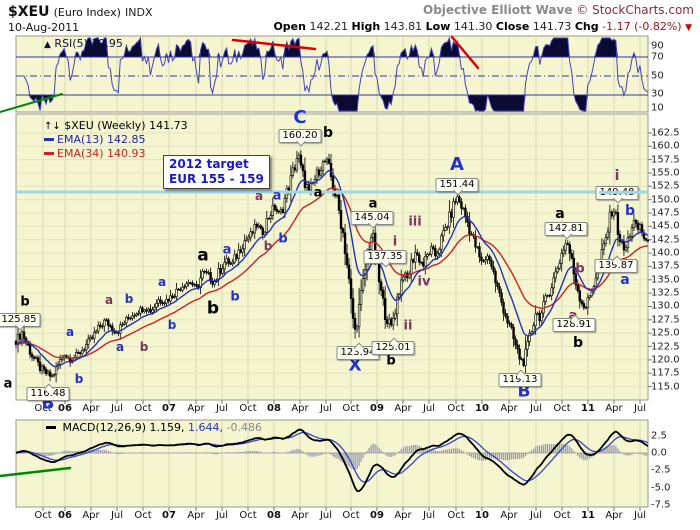 The image size is (700, 530). Describe the element at coordinates (498, 10) in the screenshot. I see `watermark: Objective Elliott Wave` at that location.